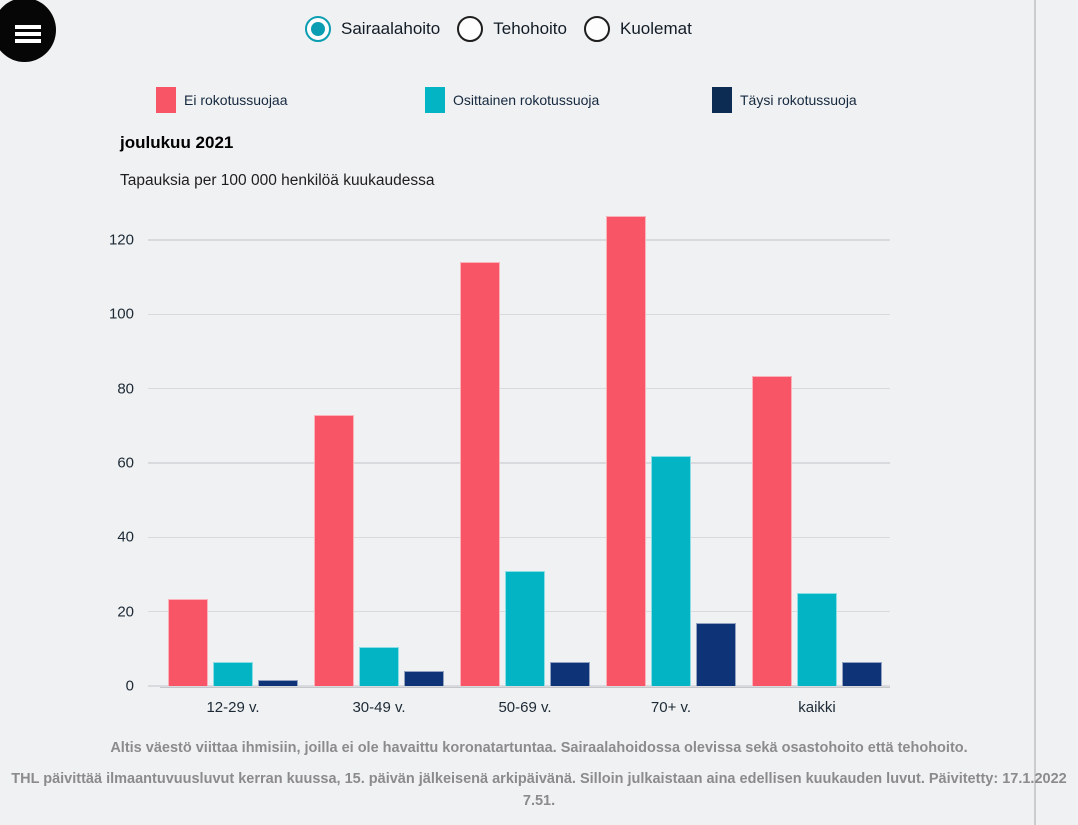  Describe the element at coordinates (671, 707) in the screenshot. I see `x-axis-category-label: 70+ v.` at that location.